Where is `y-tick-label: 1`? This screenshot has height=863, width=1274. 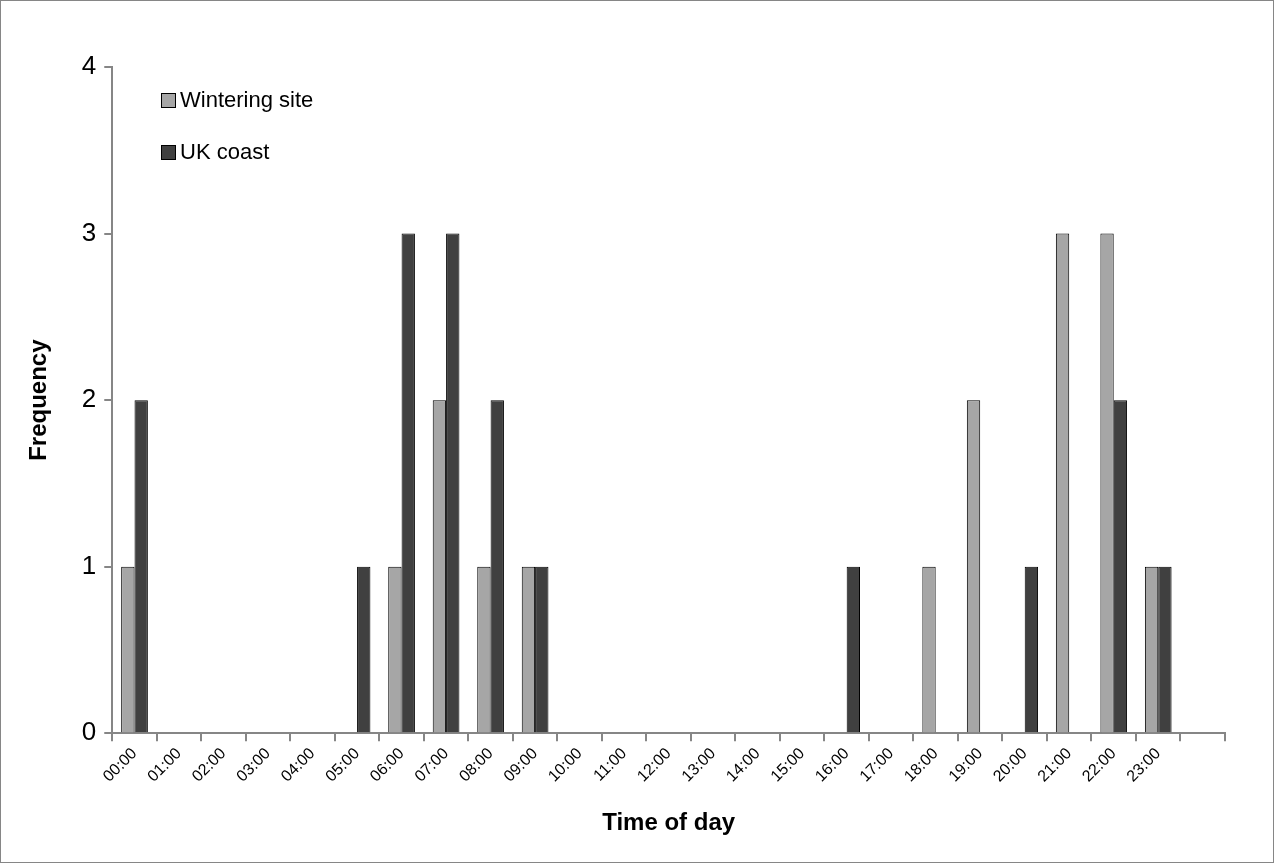 y-tick-label: 1 is located at coordinates (89, 564).